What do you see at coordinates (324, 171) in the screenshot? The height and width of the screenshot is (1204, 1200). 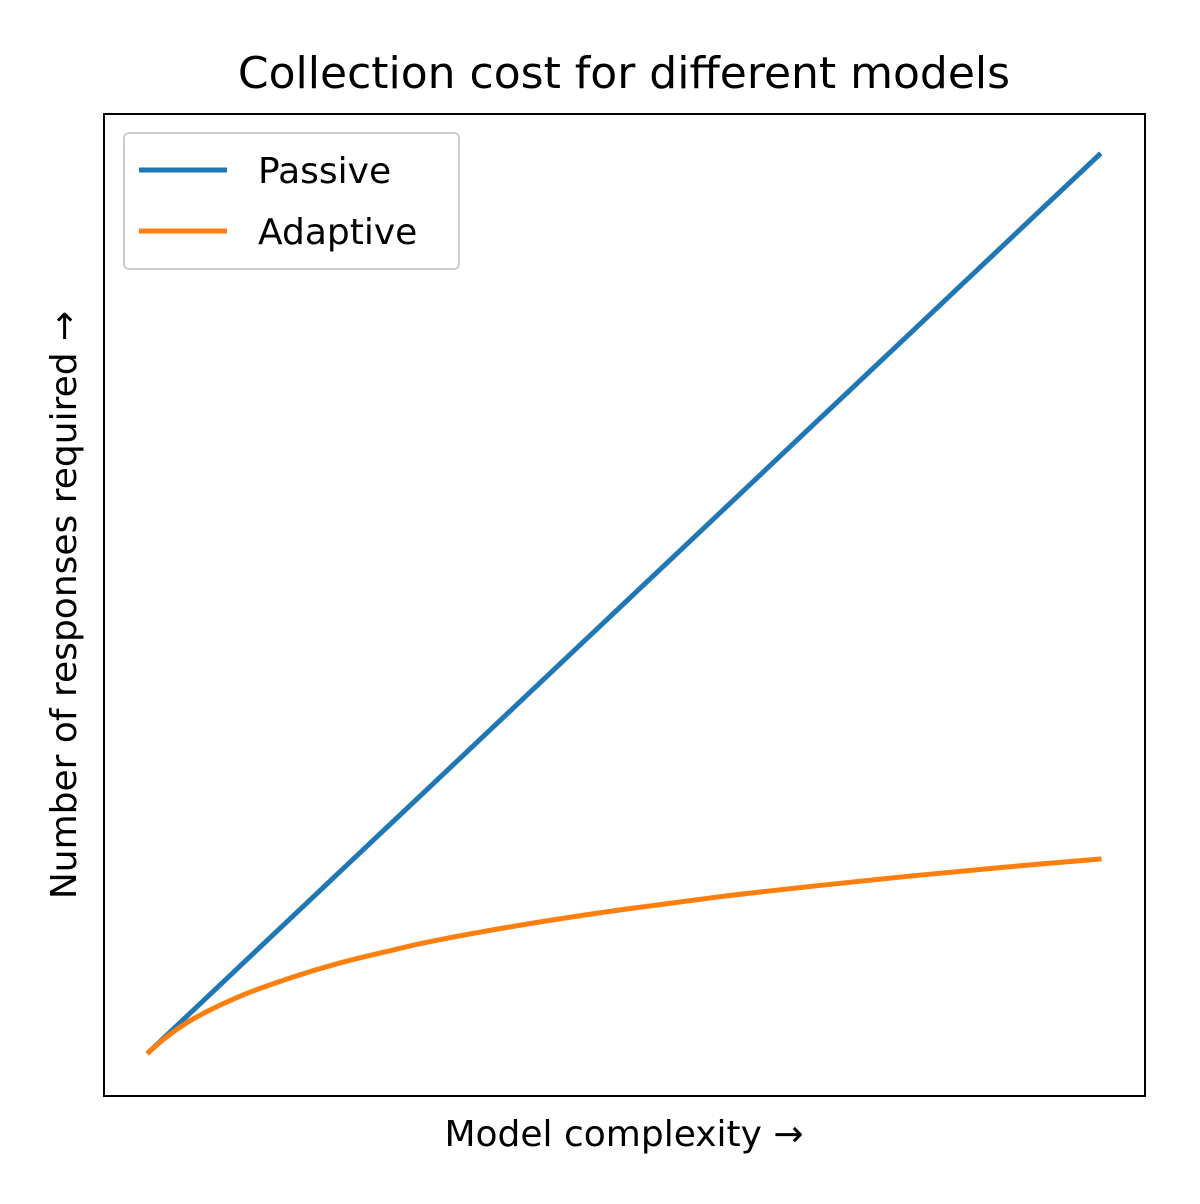 I see `legend-label-passive: Passive` at bounding box center [324, 171].